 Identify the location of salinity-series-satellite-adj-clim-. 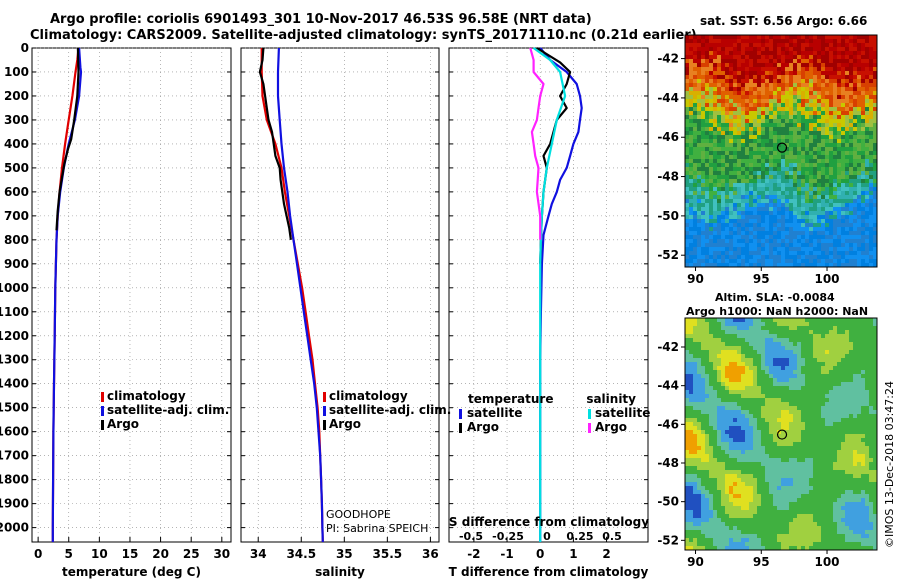
(300, 295).